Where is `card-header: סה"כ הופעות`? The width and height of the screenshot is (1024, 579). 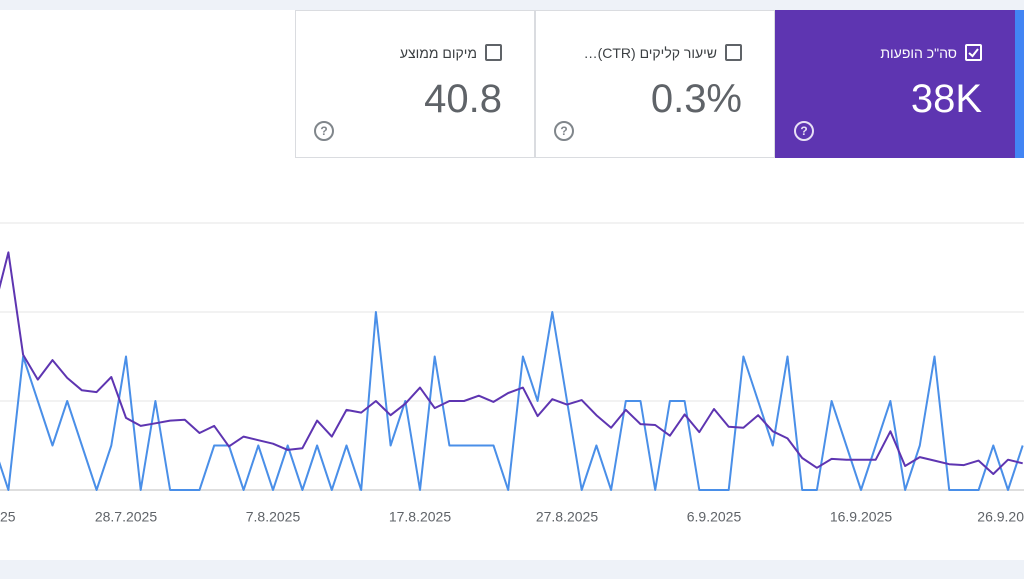
card-header: סה"כ הופעות is located at coordinates (931, 52).